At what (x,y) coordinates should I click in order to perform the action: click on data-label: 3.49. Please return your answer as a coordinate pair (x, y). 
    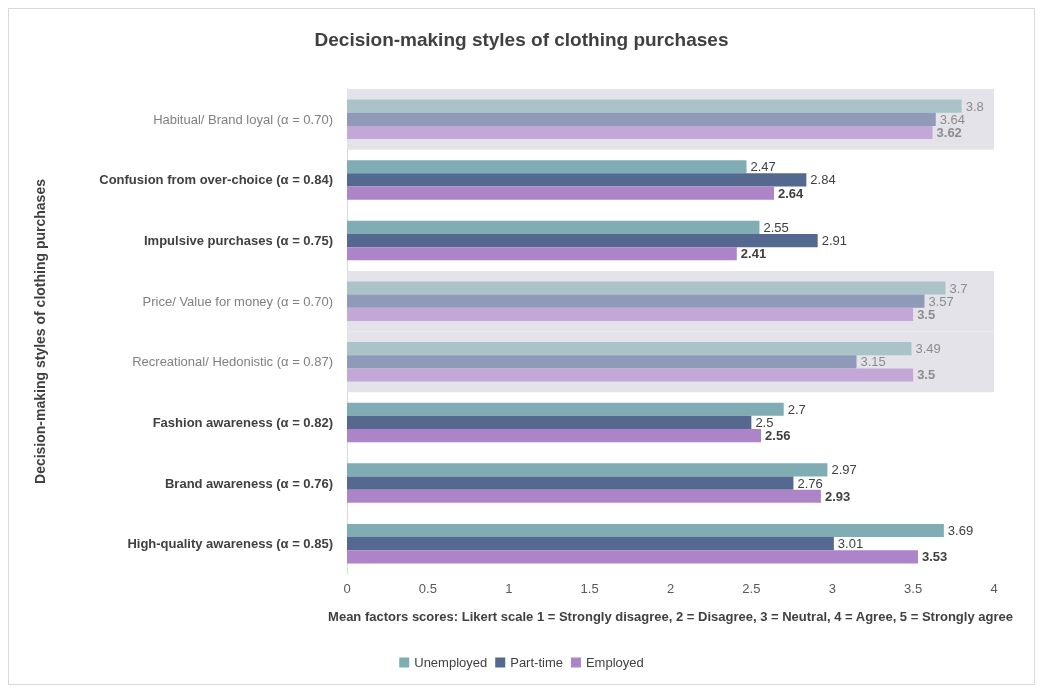
    Looking at the image, I should click on (928, 349).